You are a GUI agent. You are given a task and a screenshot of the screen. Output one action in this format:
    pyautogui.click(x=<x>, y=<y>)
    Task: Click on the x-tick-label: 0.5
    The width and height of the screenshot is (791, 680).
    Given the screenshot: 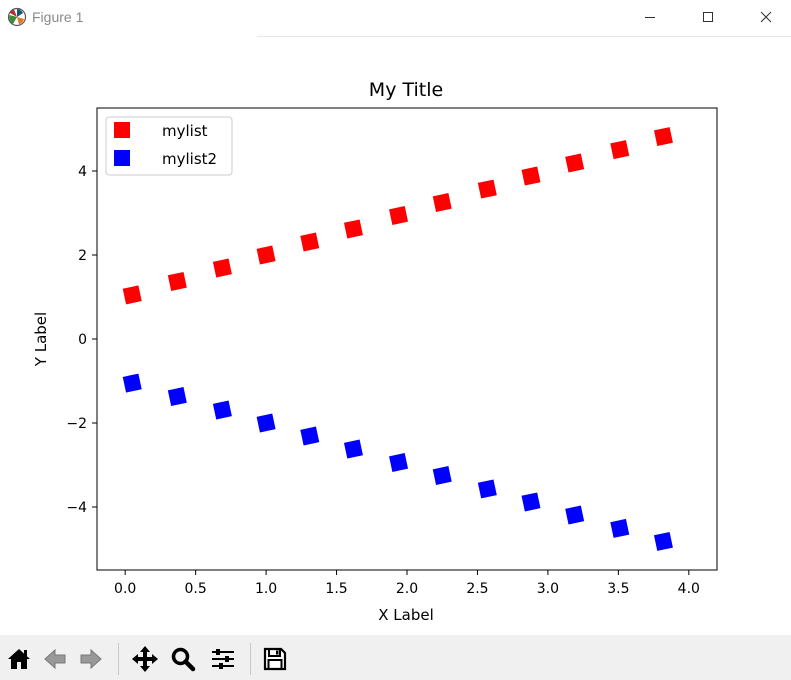 What is the action you would take?
    pyautogui.click(x=196, y=589)
    